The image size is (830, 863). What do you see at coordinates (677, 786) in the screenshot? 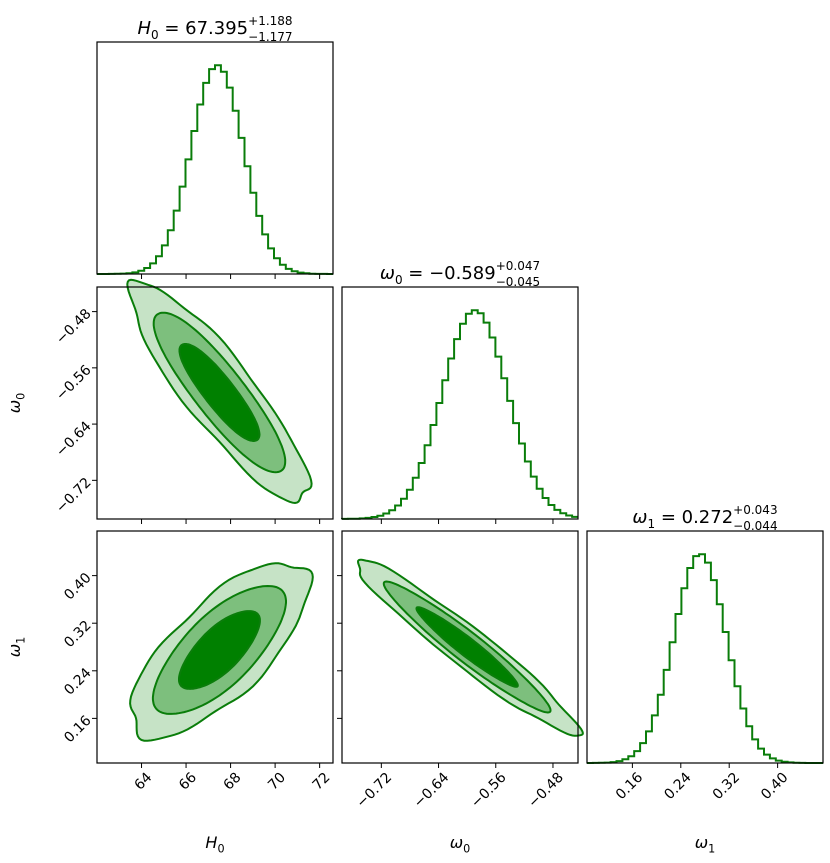
I see `x-tick-label: 0.24` at bounding box center [677, 786].